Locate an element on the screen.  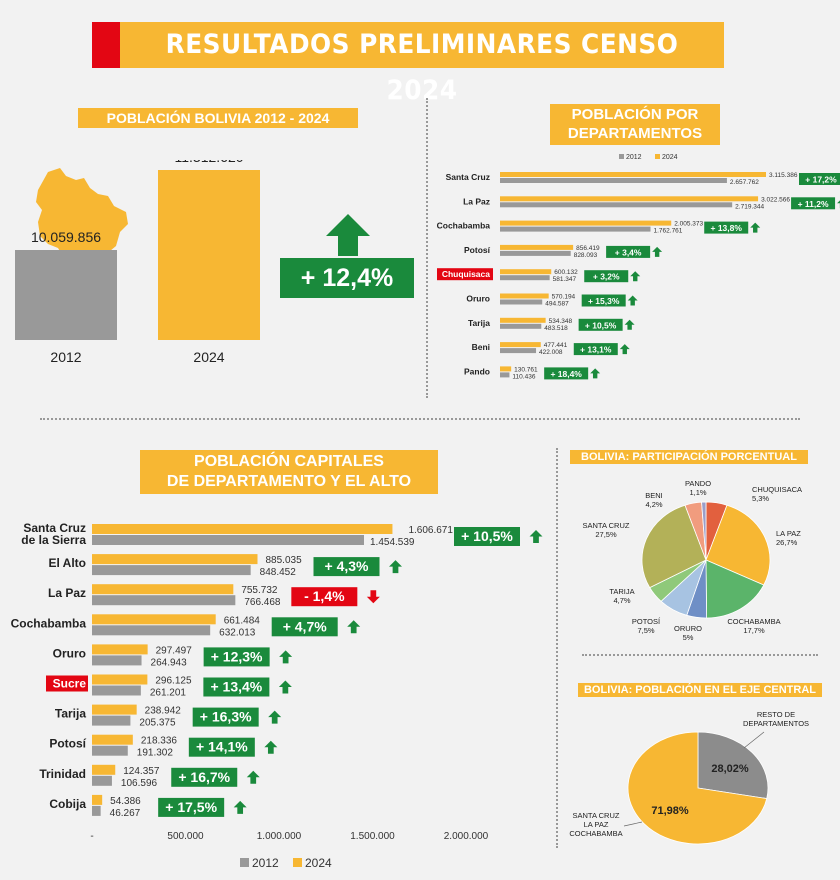
main-title-banner: RESULTADOS PRELIMINARES CENSO 2024 is located at coordinates (408, 64).